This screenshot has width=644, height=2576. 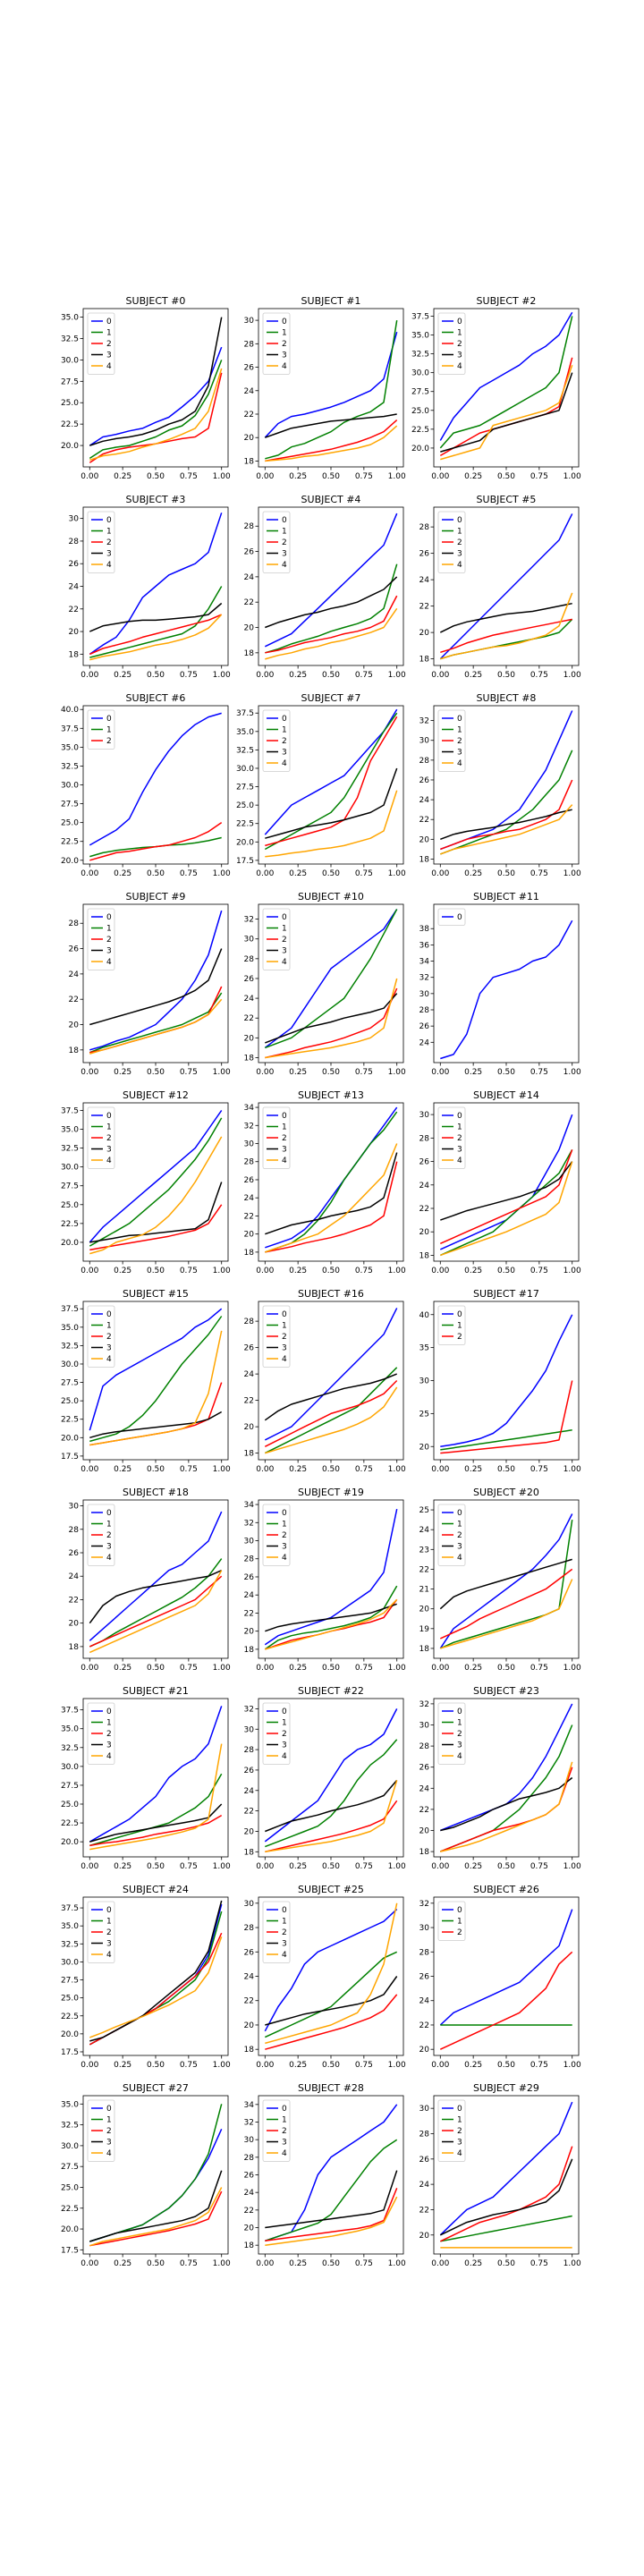 What do you see at coordinates (507, 301) in the screenshot?
I see `subplot-title: SUBJECT #2` at bounding box center [507, 301].